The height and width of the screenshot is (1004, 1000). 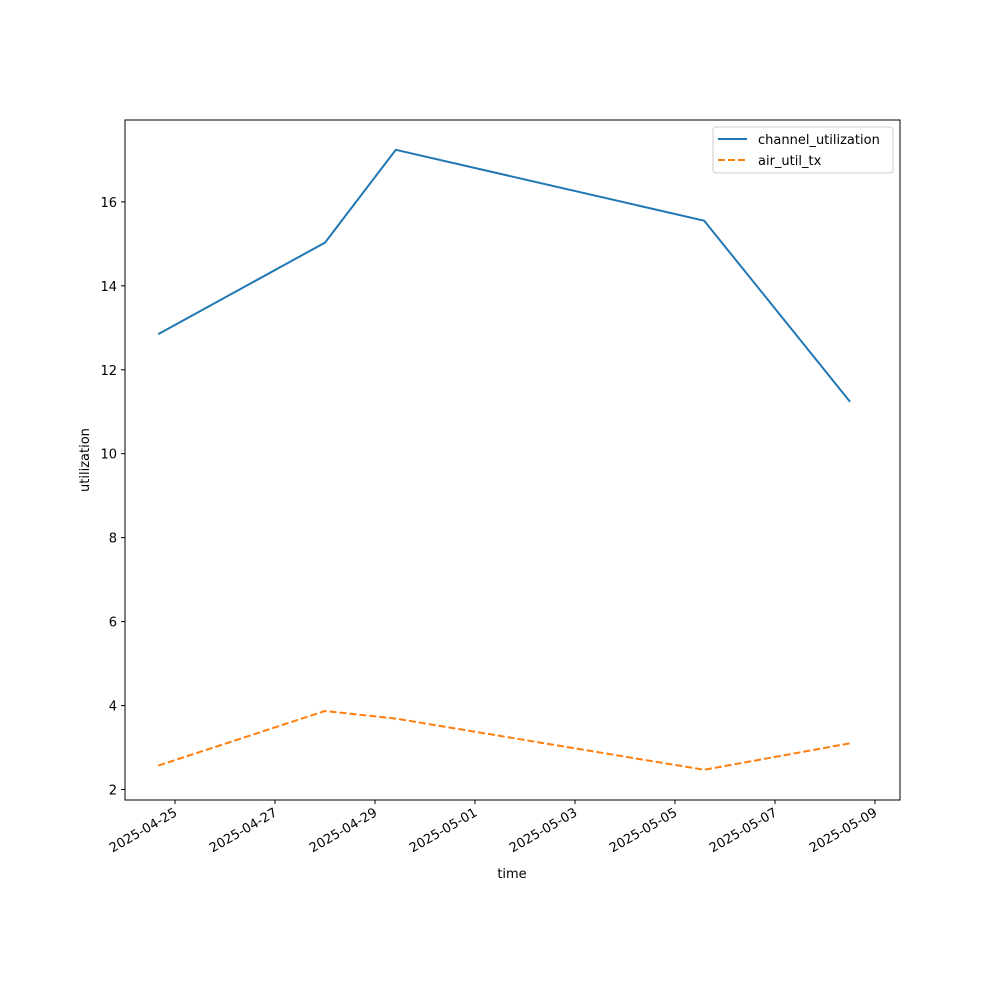 I want to click on legend-label-air-util-tx: air_util_tx, so click(x=790, y=161).